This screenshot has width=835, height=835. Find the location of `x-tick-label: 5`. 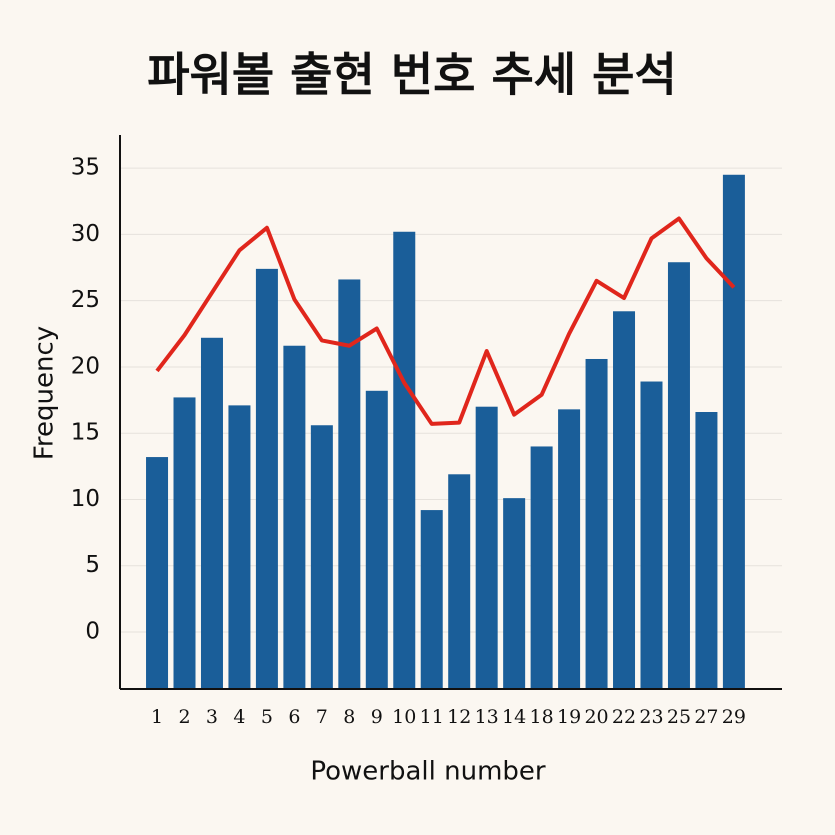

x-tick-label: 5 is located at coordinates (267, 717).